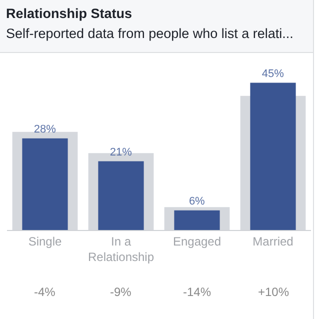 The width and height of the screenshot is (323, 319). What do you see at coordinates (45, 241) in the screenshot?
I see `x-tick-label: Single` at bounding box center [45, 241].